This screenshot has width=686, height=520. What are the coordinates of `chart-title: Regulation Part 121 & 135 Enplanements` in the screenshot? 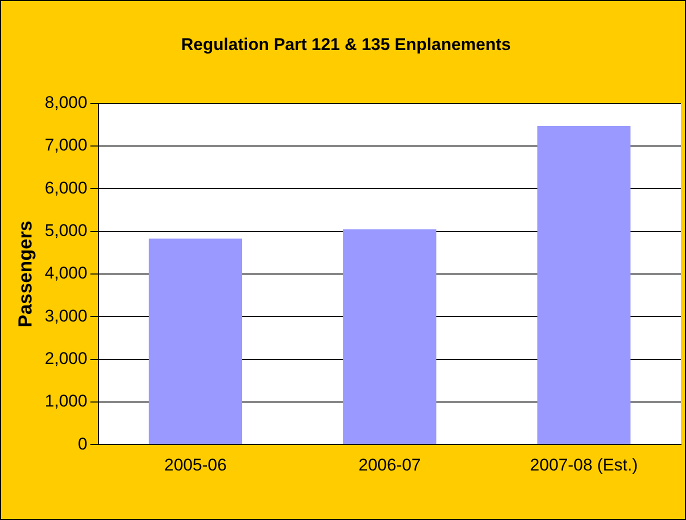 It's located at (346, 44).